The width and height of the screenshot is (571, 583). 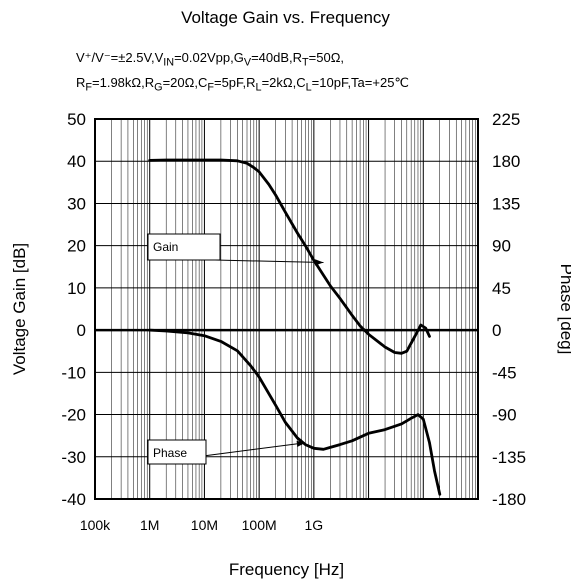 What do you see at coordinates (319, 262) in the screenshot?
I see `annotation-arrowhead-gain` at bounding box center [319, 262].